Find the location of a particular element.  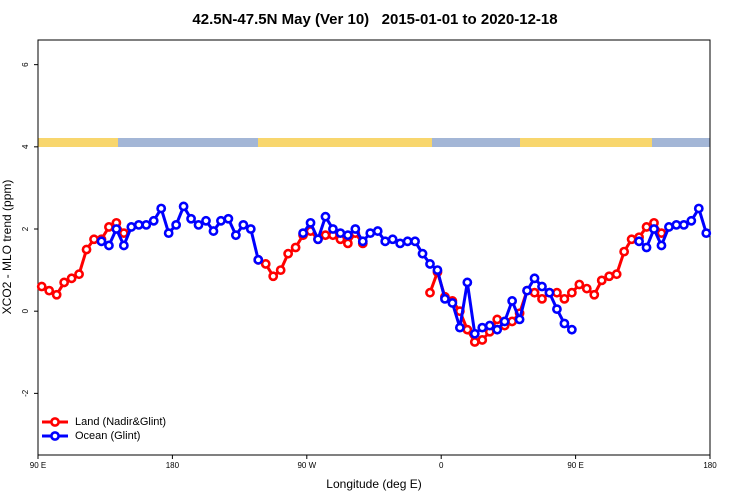

x-tick-label: 180 is located at coordinates (710, 465).